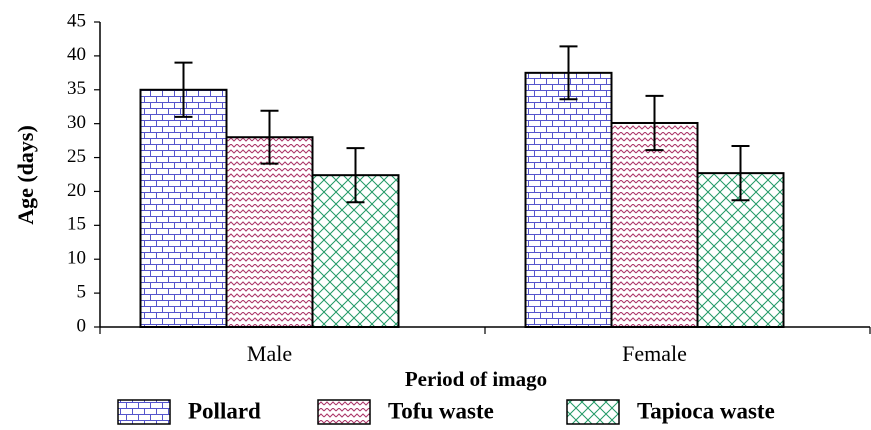  Describe the element at coordinates (224, 410) in the screenshot. I see `legend-label: Pollard` at that location.